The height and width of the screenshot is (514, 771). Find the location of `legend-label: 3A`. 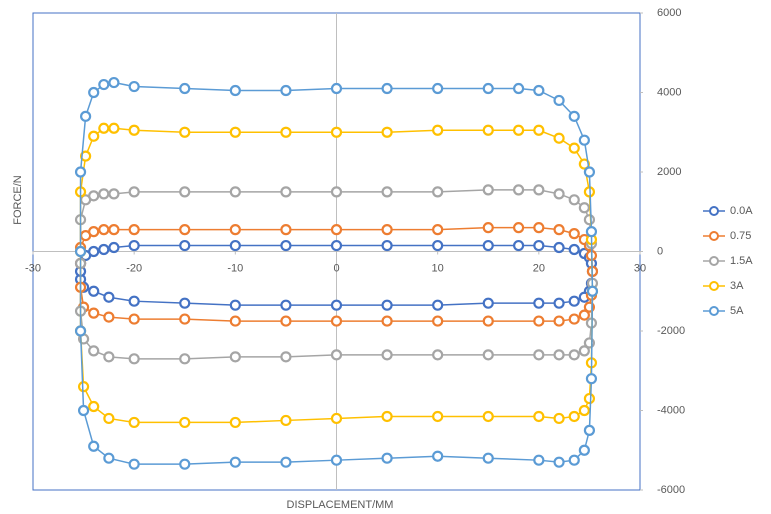

legend-label: 3A is located at coordinates (737, 286).